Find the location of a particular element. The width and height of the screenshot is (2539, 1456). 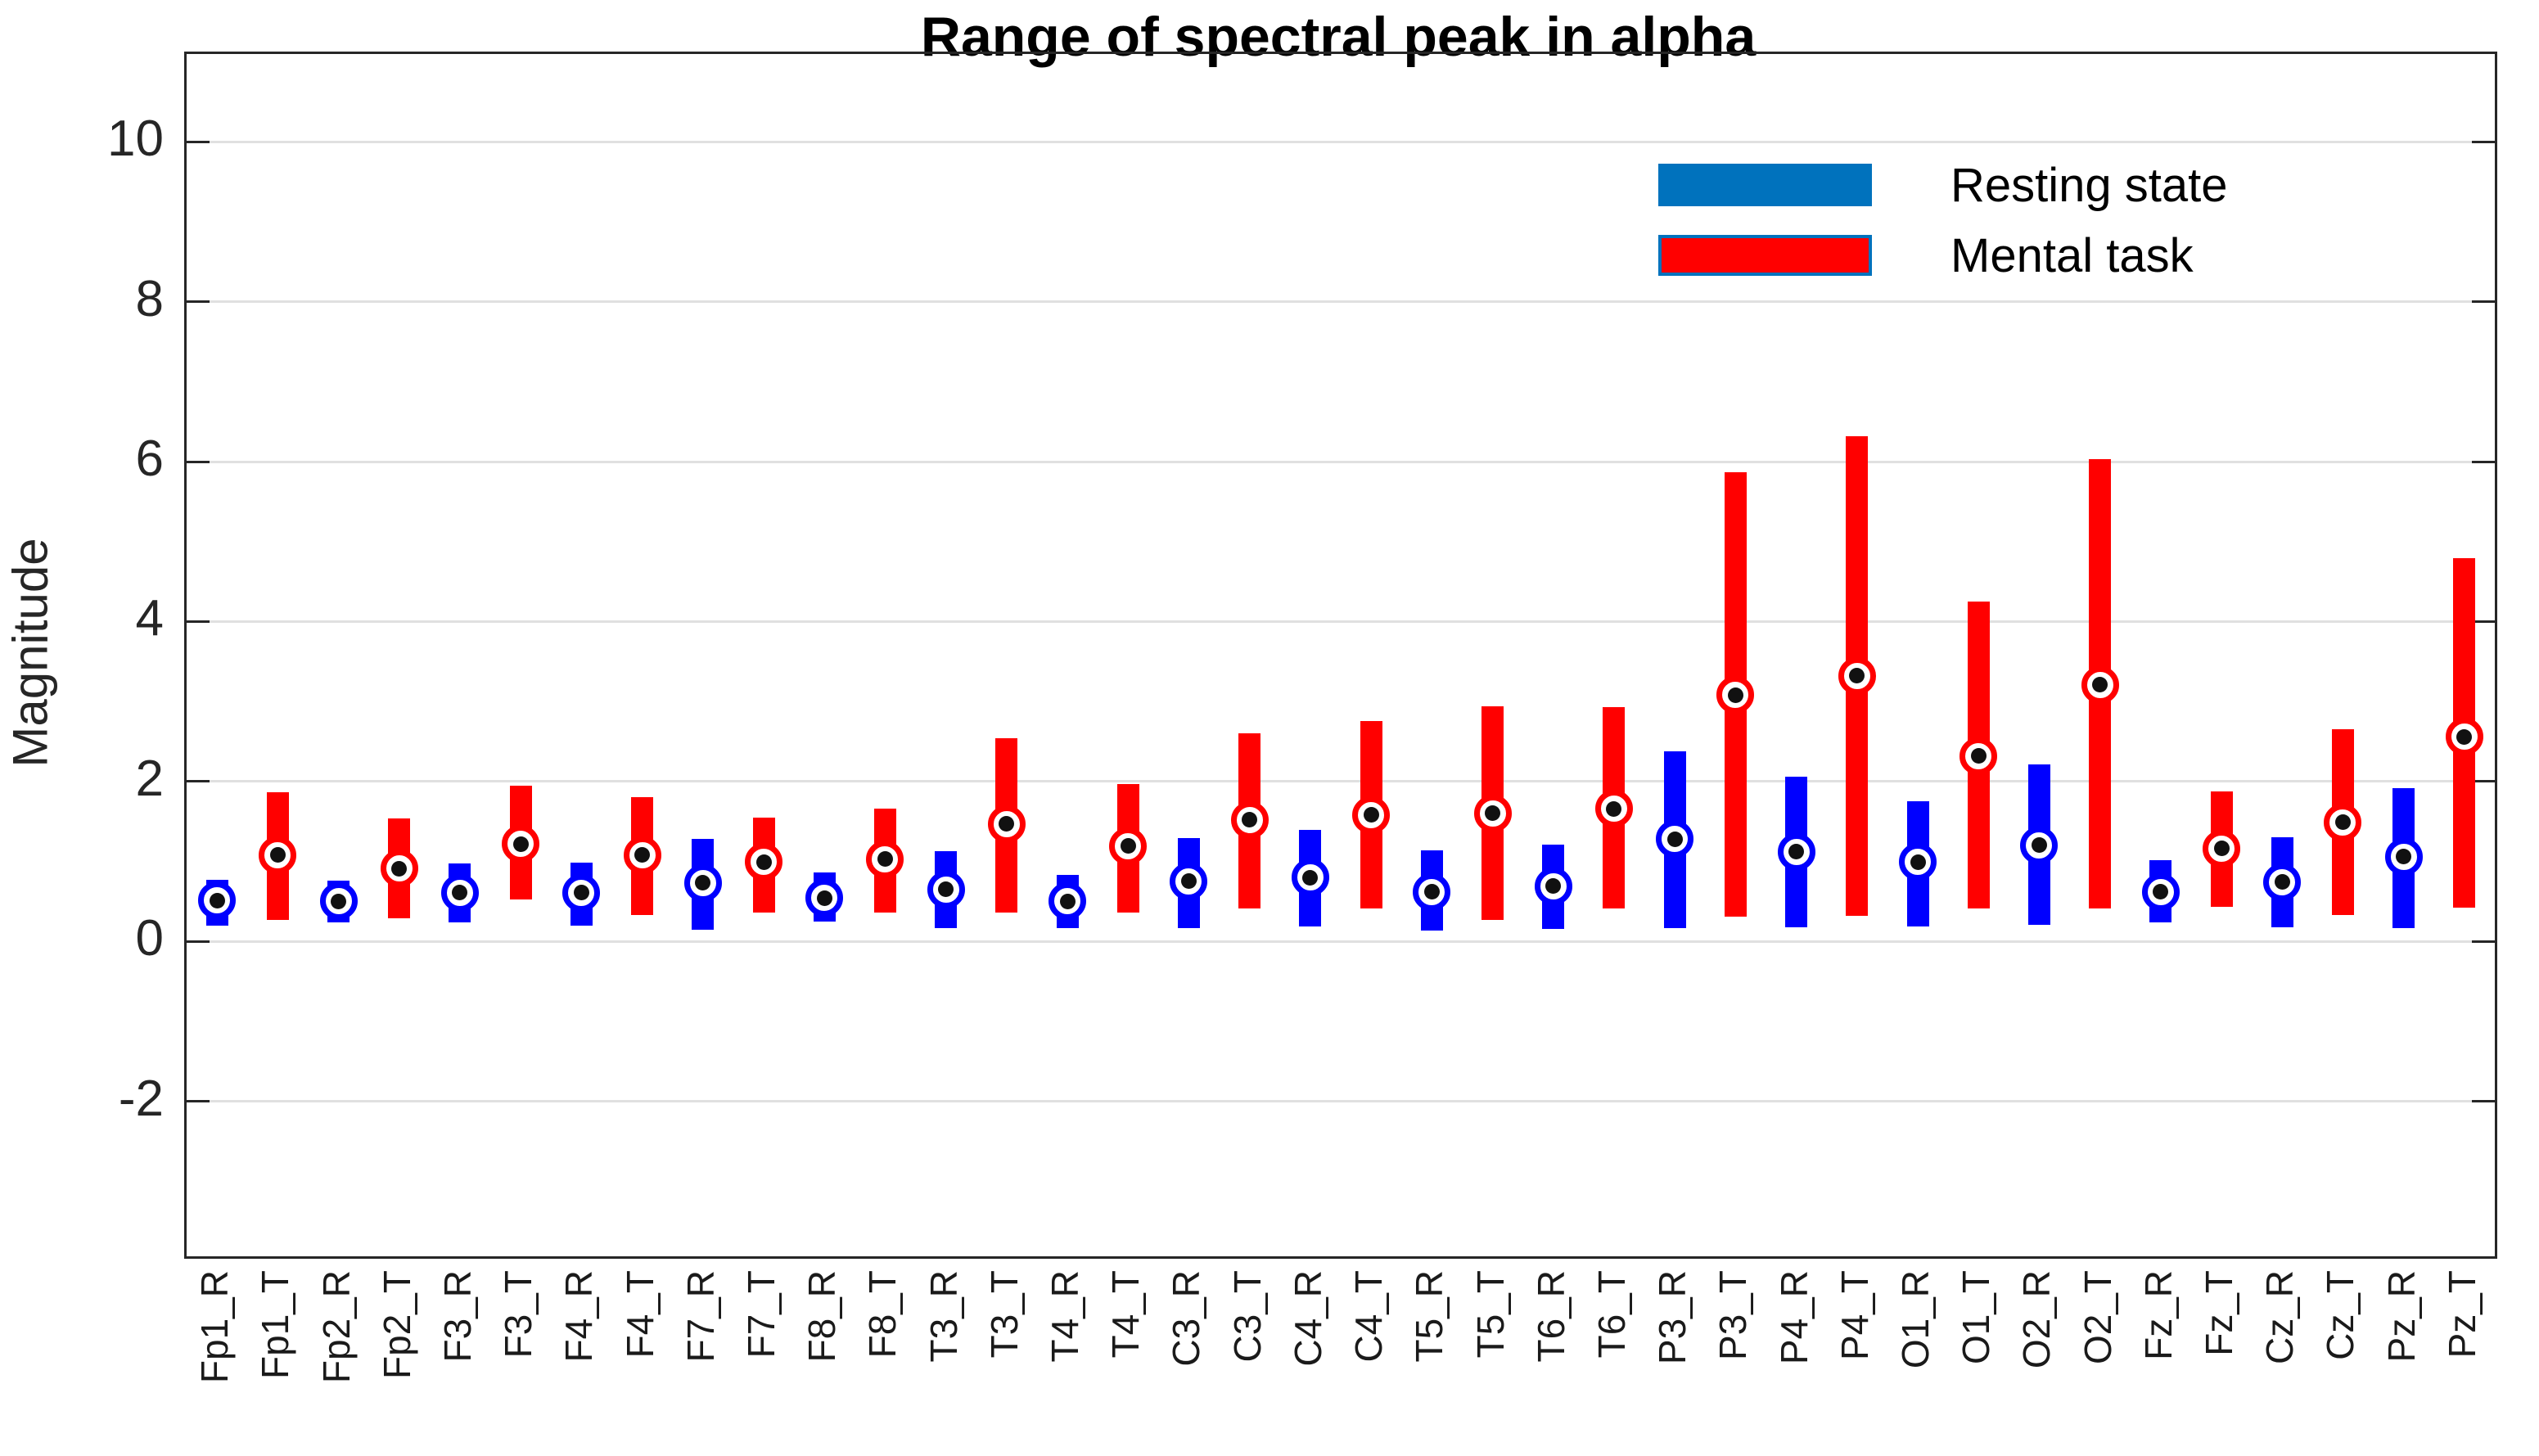

median-marker-C3_T is located at coordinates (1249, 819).